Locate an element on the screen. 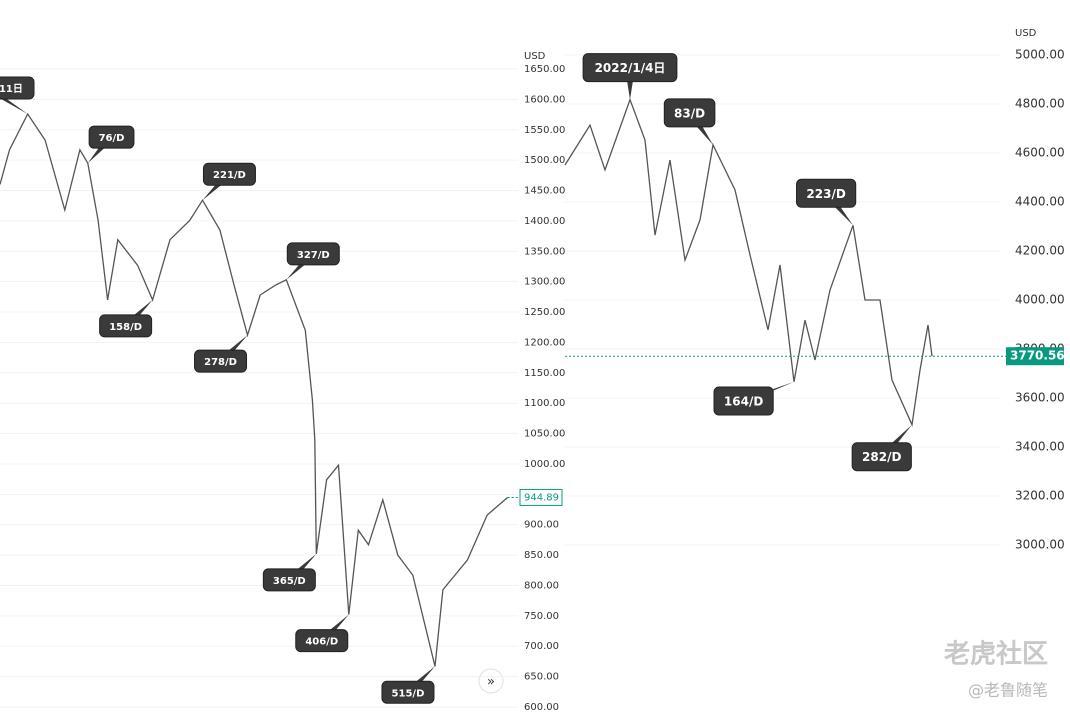  callout-label: 2007/10/11日 is located at coordinates (11, 89).